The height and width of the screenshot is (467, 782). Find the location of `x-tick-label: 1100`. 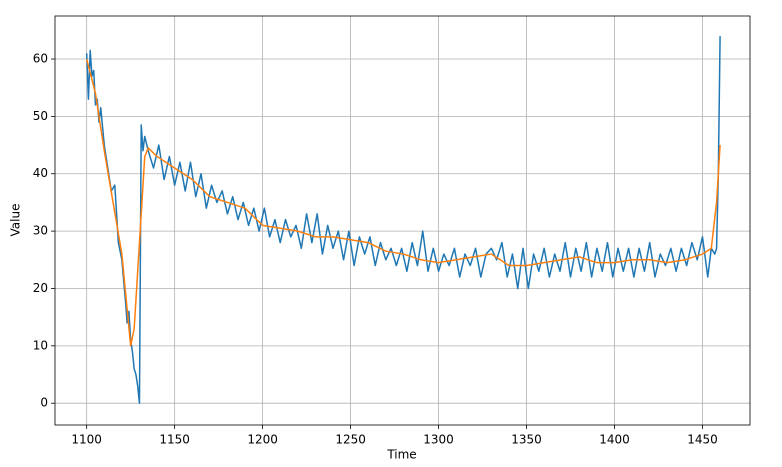

x-tick-label: 1100 is located at coordinates (86, 440).